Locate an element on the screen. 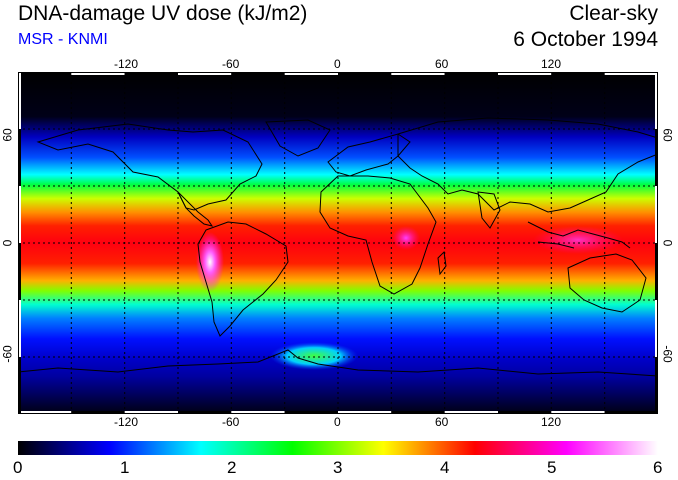  color-scale-label: 3 is located at coordinates (338, 467).